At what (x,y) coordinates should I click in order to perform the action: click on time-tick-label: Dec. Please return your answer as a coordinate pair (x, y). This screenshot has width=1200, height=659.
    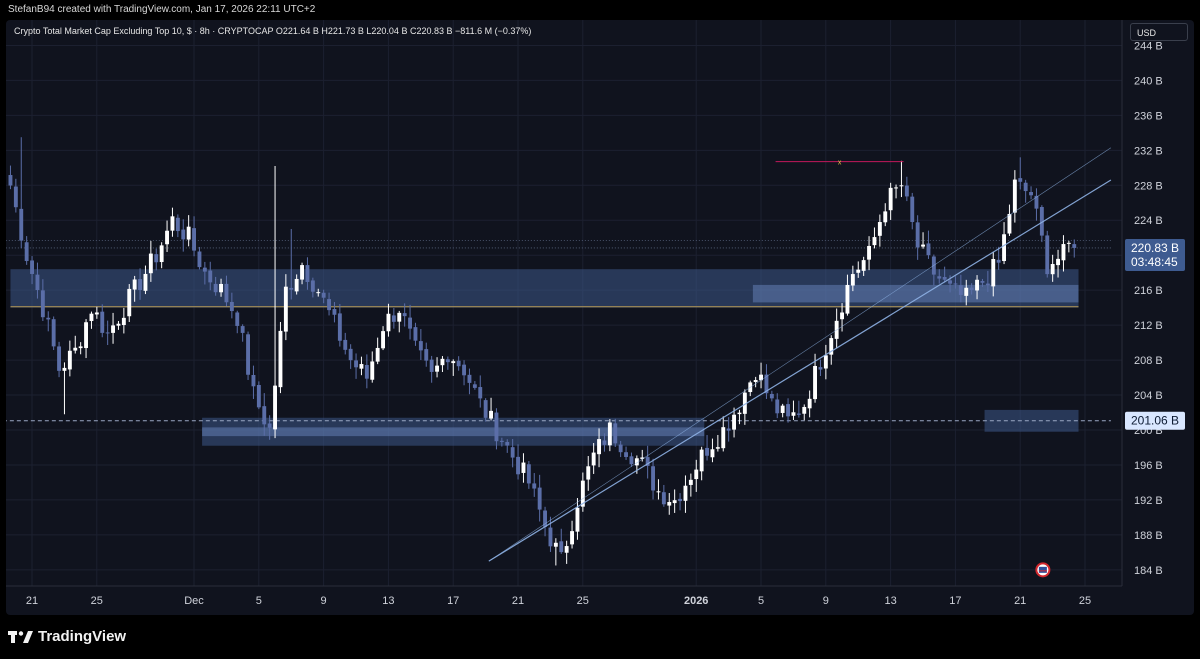
    Looking at the image, I should click on (194, 601).